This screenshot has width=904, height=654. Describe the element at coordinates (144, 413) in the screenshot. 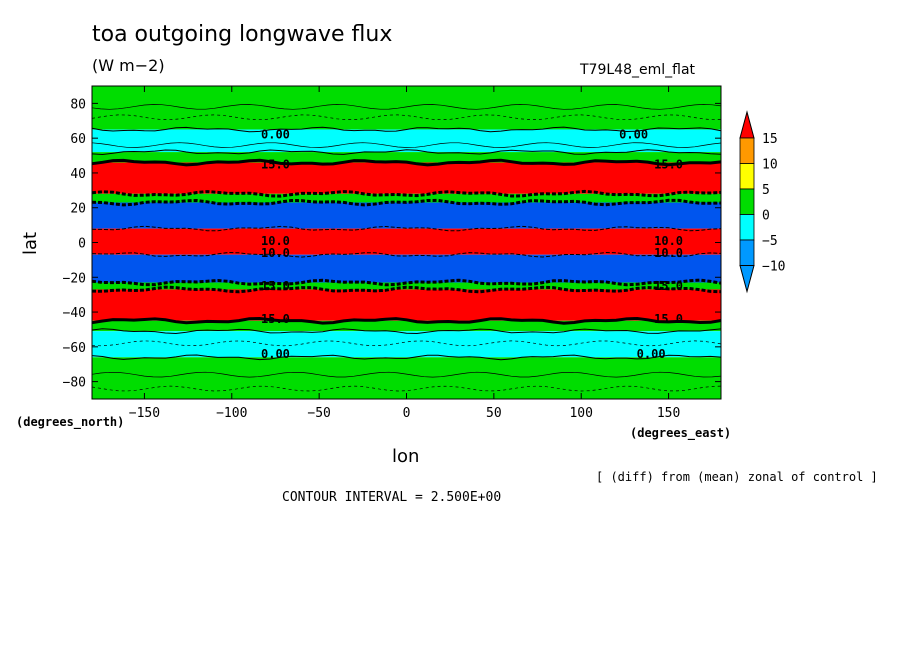

I see `x-tick-label-0: −150` at that location.